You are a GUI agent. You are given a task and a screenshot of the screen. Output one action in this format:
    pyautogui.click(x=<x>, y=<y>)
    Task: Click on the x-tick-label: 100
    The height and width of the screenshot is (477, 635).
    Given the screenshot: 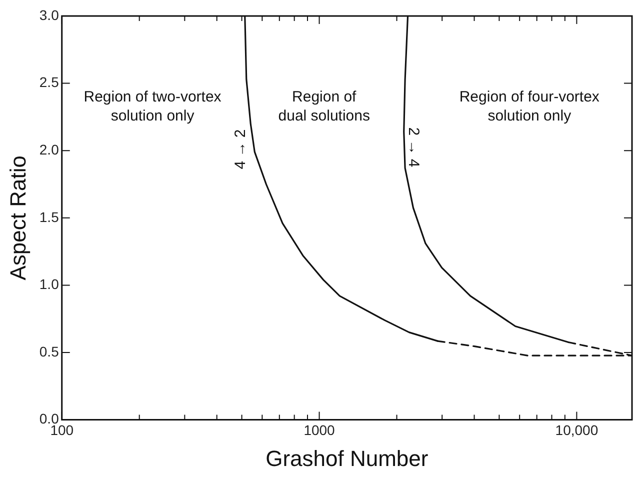 What is the action you would take?
    pyautogui.click(x=62, y=430)
    